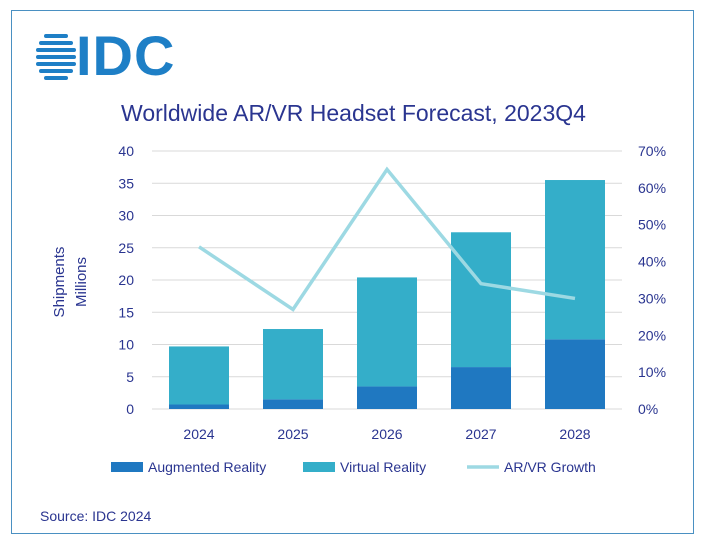 The height and width of the screenshot is (547, 707). Describe the element at coordinates (652, 225) in the screenshot. I see `y2-tick-label: 50%` at that location.